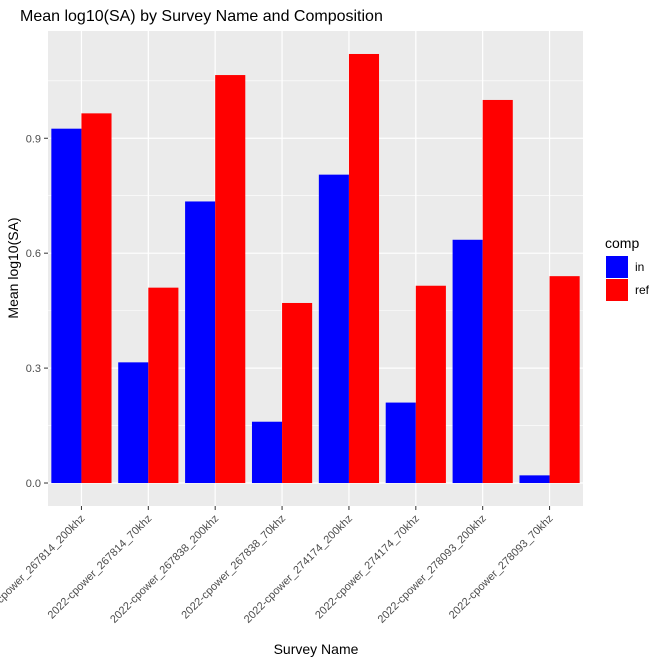 The width and height of the screenshot is (664, 664). Describe the element at coordinates (642, 290) in the screenshot. I see `legend-label-ref: ref` at that location.